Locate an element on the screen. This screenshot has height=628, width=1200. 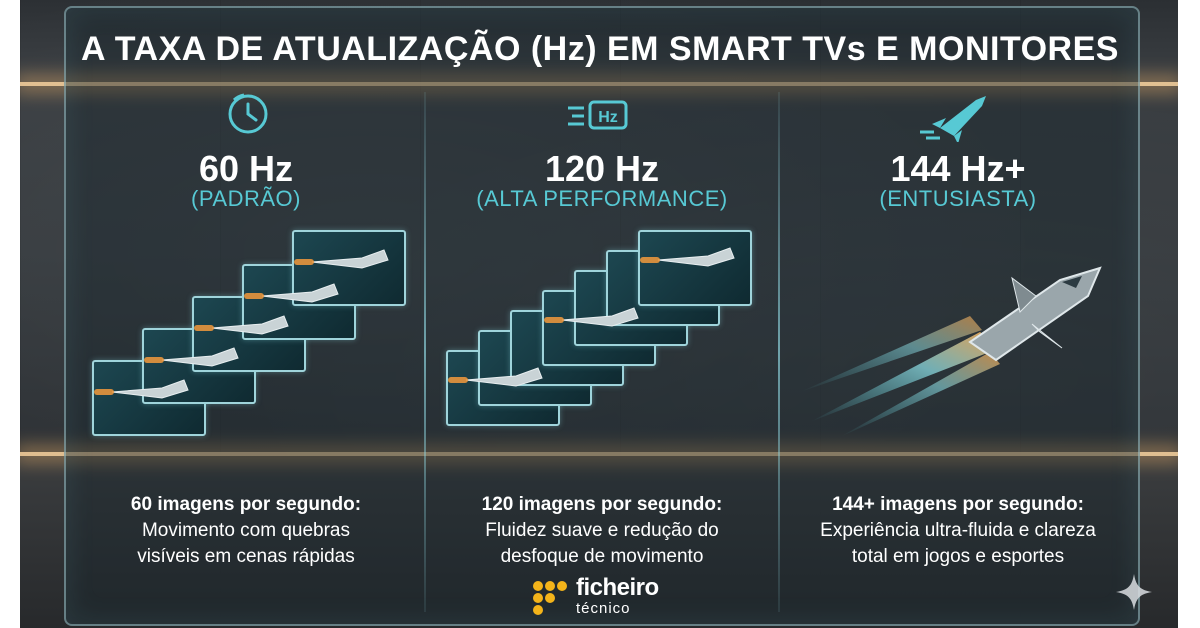
description-line: total em jogos e esportes is located at coordinates (958, 556).